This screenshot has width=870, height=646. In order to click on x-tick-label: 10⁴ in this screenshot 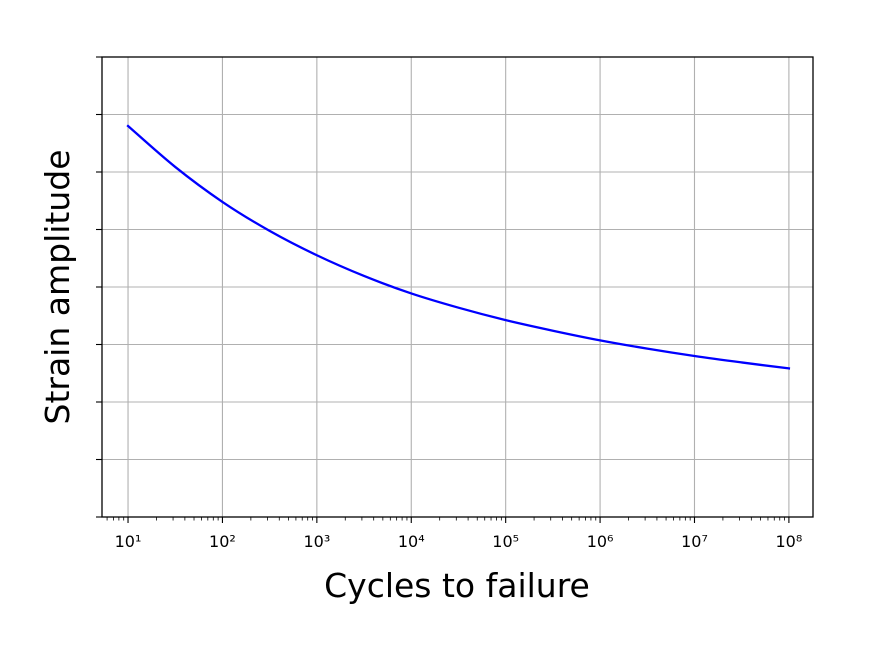, I will do `click(411, 541)`.